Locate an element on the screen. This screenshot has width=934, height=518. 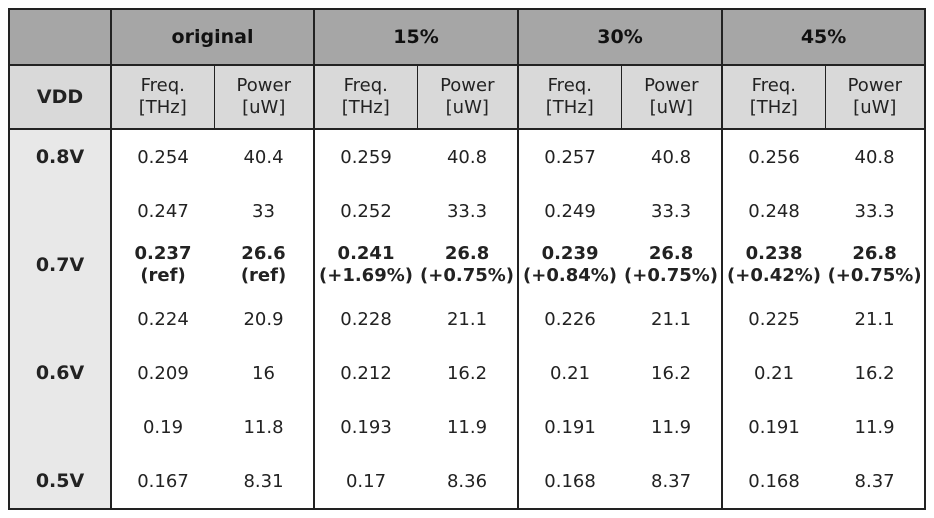
power-cell: 21.1 is located at coordinates (468, 319).